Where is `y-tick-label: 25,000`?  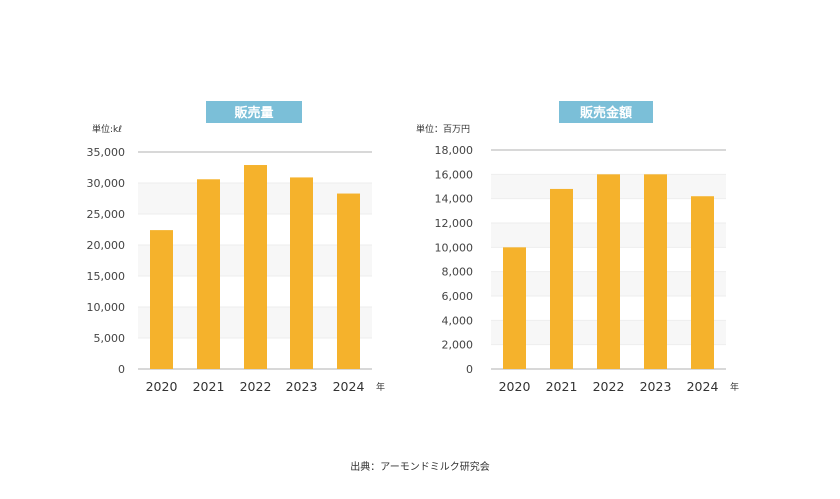
y-tick-label: 25,000 is located at coordinates (106, 214).